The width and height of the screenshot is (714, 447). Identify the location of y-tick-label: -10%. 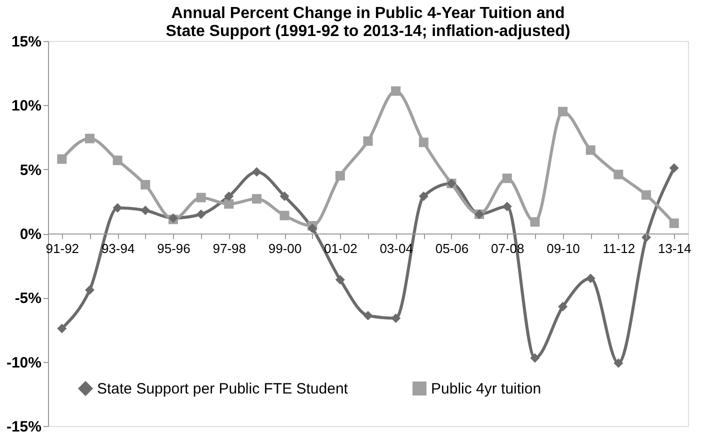
(24, 363).